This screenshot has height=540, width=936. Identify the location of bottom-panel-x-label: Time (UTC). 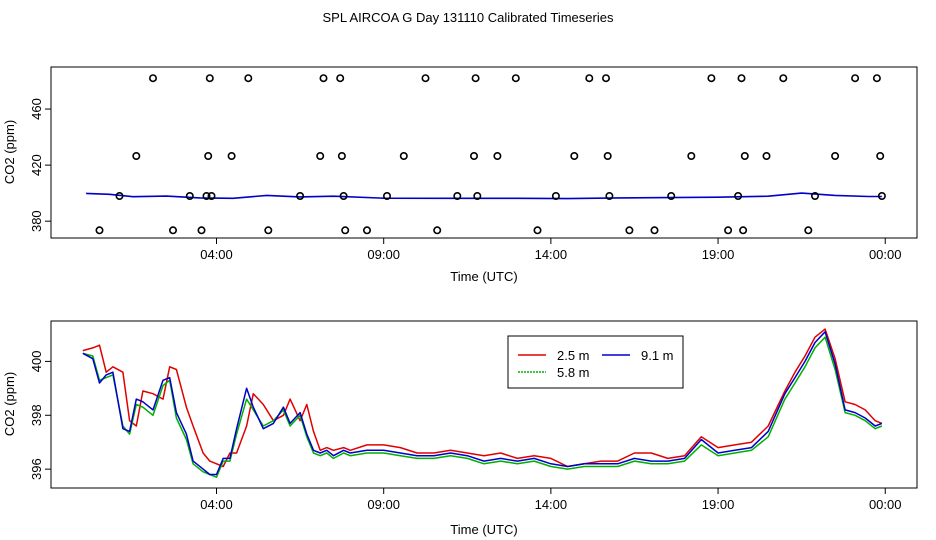
(483, 529).